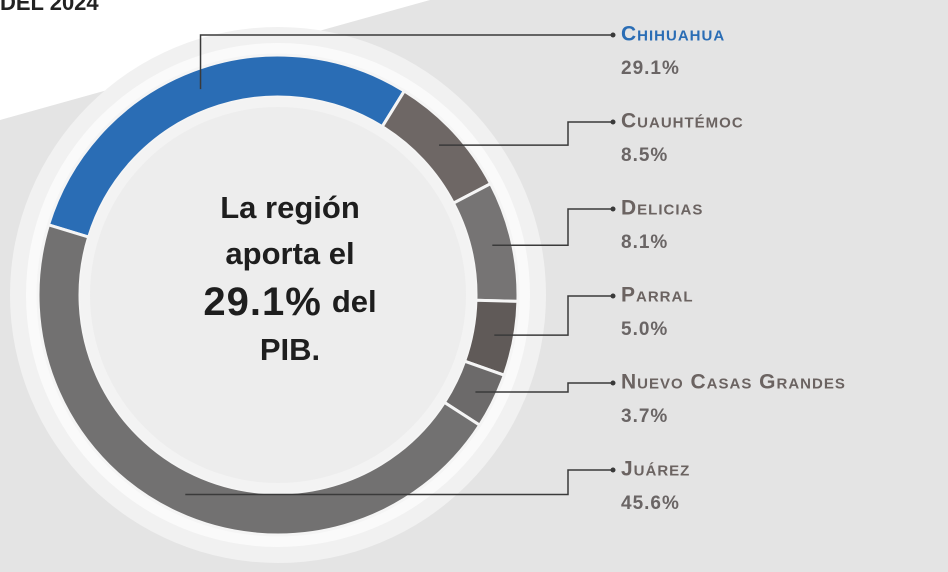  What do you see at coordinates (655, 469) in the screenshot?
I see `legend-name: Juárez` at bounding box center [655, 469].